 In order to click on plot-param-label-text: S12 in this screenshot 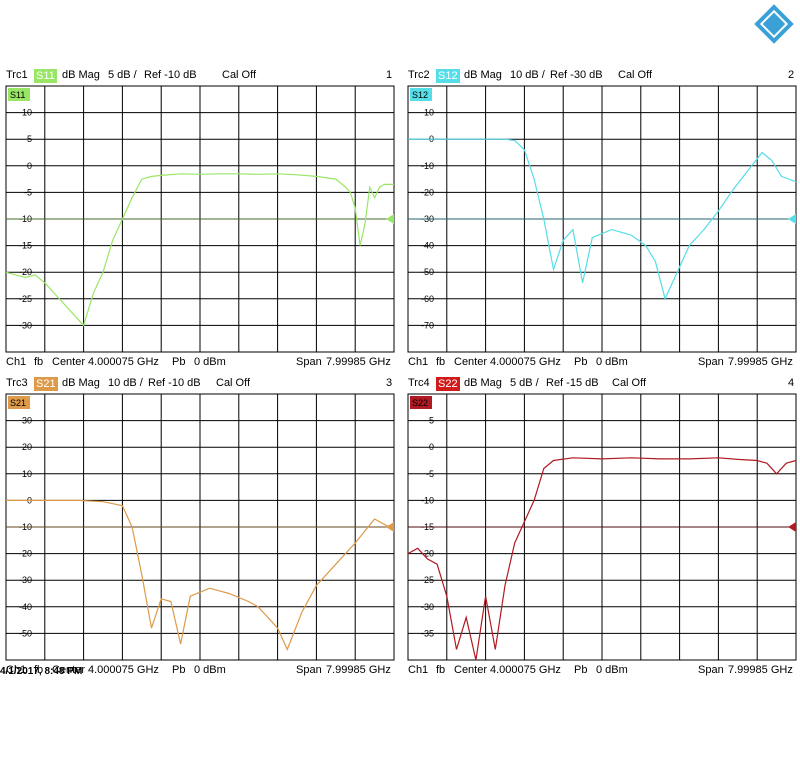, I will do `click(420, 95)`.